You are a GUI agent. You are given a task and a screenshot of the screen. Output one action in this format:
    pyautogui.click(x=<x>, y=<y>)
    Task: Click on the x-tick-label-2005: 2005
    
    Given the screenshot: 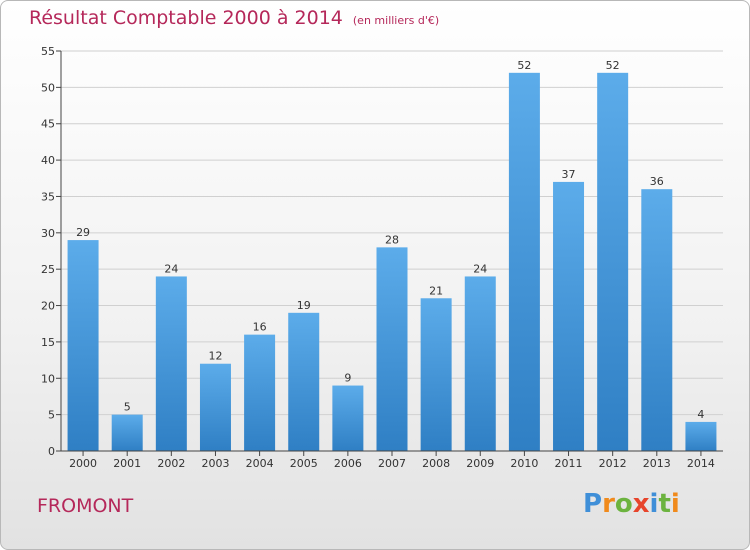 What is the action you would take?
    pyautogui.click(x=304, y=463)
    